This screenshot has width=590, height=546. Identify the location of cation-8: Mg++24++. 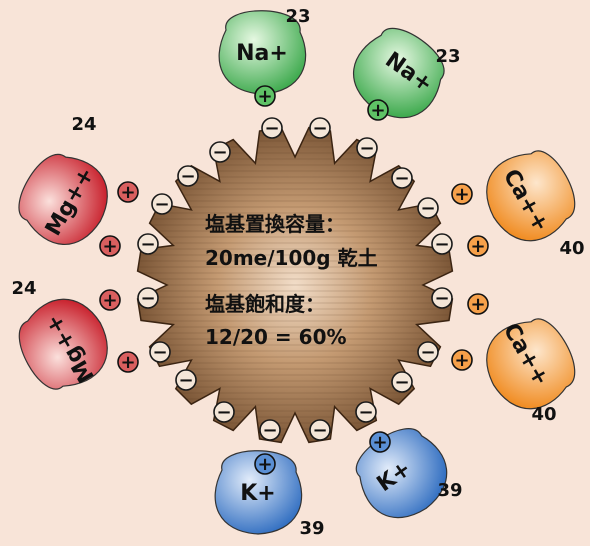
(75, 334).